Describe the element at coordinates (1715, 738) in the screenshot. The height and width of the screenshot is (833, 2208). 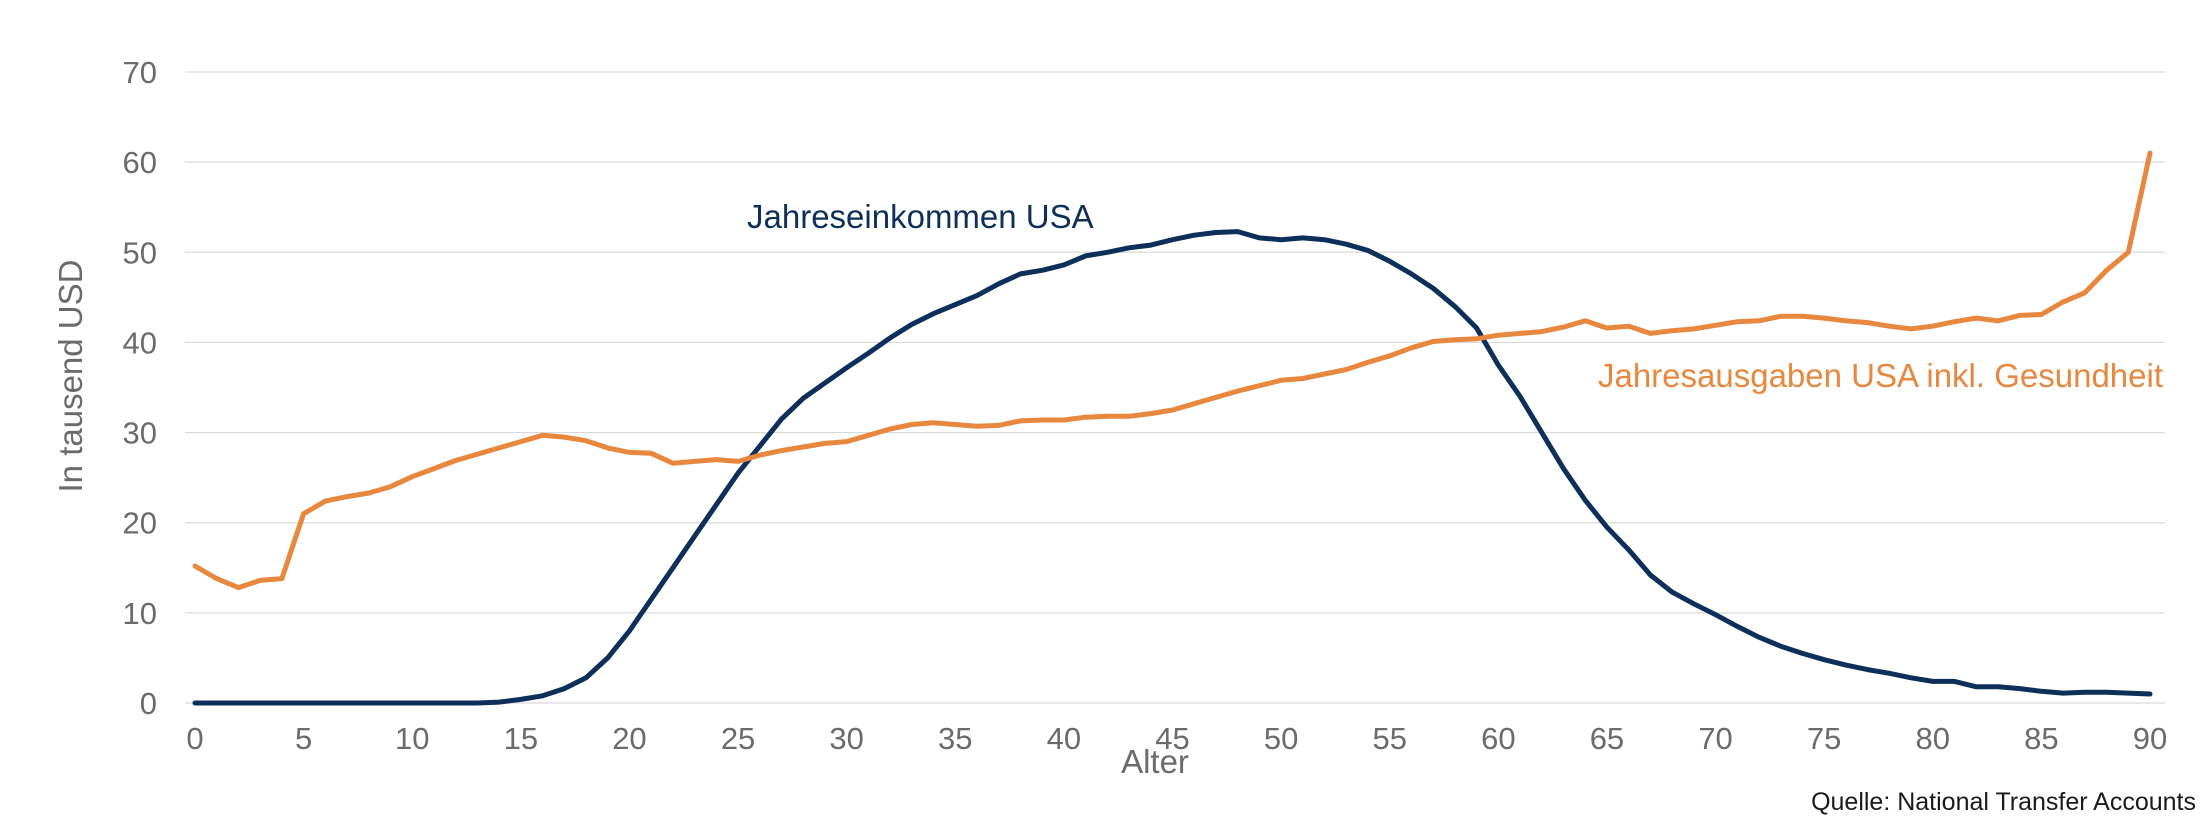
I see `x-tick-label: 70` at that location.